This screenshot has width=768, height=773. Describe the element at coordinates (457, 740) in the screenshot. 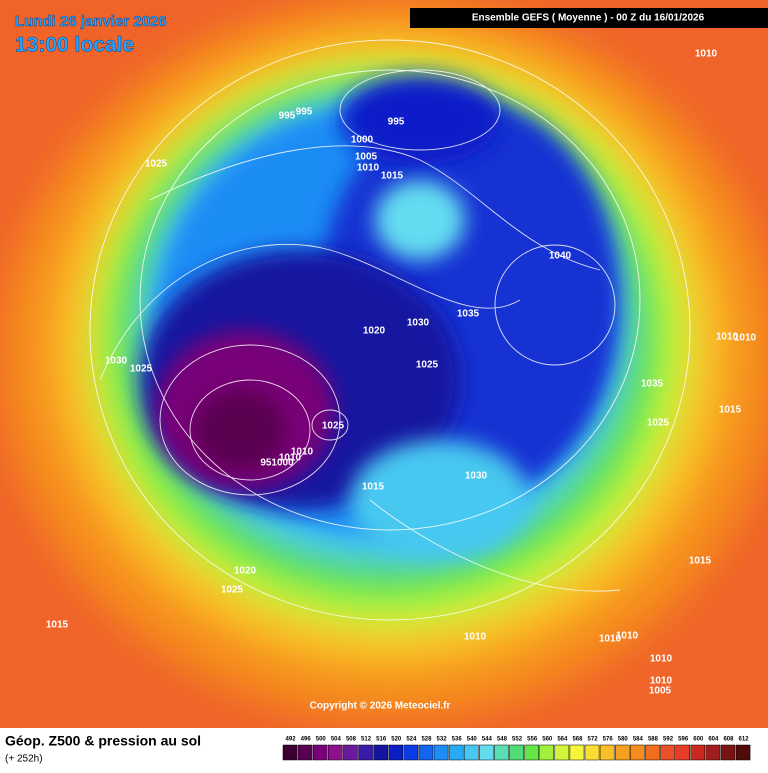

I see `scale-label: 536` at that location.